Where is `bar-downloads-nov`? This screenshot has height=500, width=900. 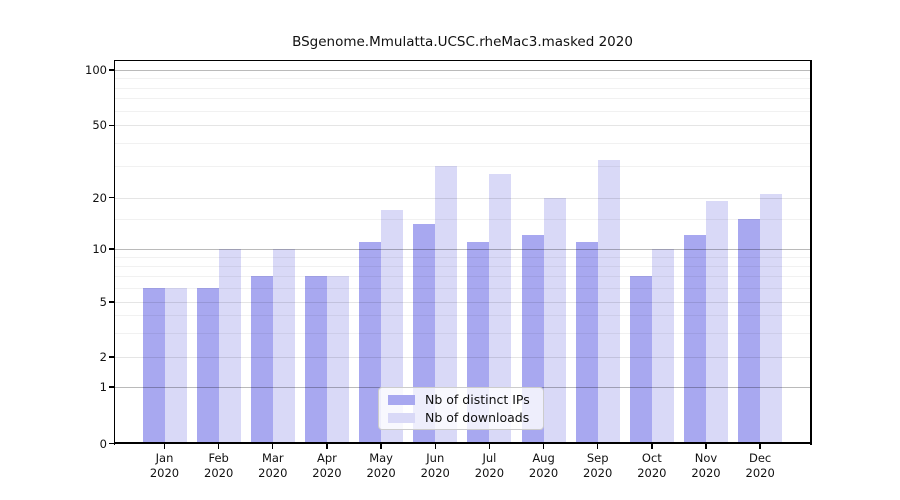
bar-downloads-nov is located at coordinates (717, 322).